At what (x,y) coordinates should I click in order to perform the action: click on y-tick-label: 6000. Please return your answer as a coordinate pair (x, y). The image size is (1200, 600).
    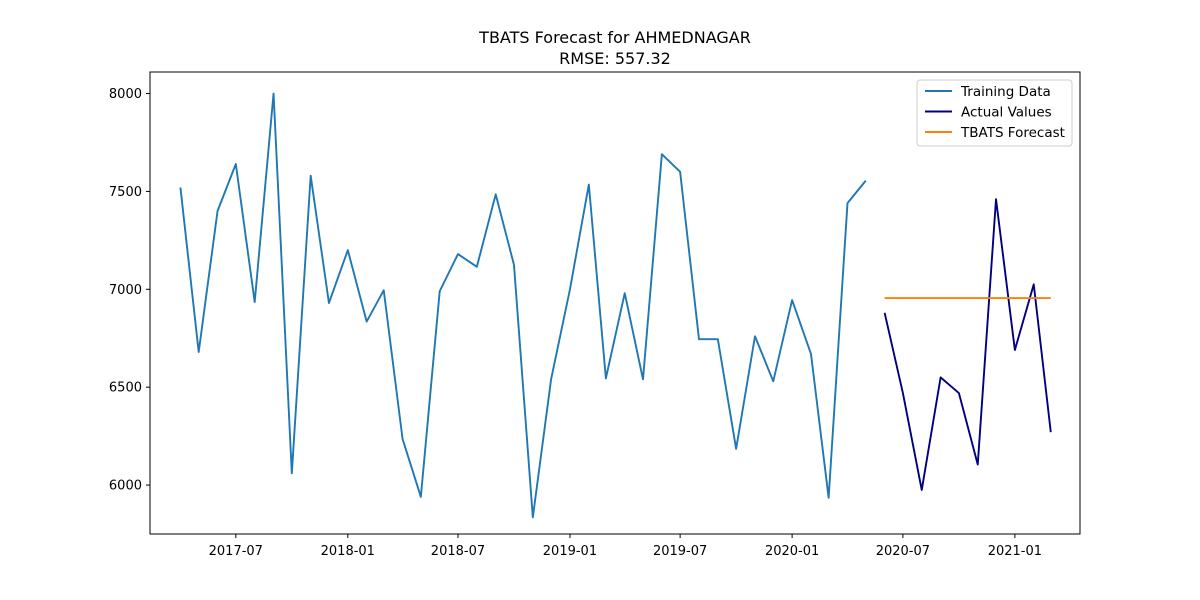
    Looking at the image, I should click on (125, 486).